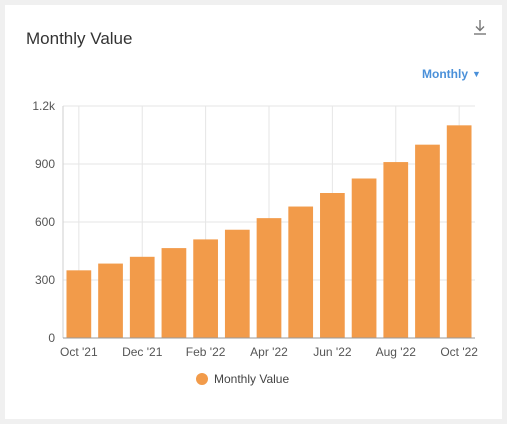  I want to click on period-dropdown: Monthly ▼, so click(451, 74).